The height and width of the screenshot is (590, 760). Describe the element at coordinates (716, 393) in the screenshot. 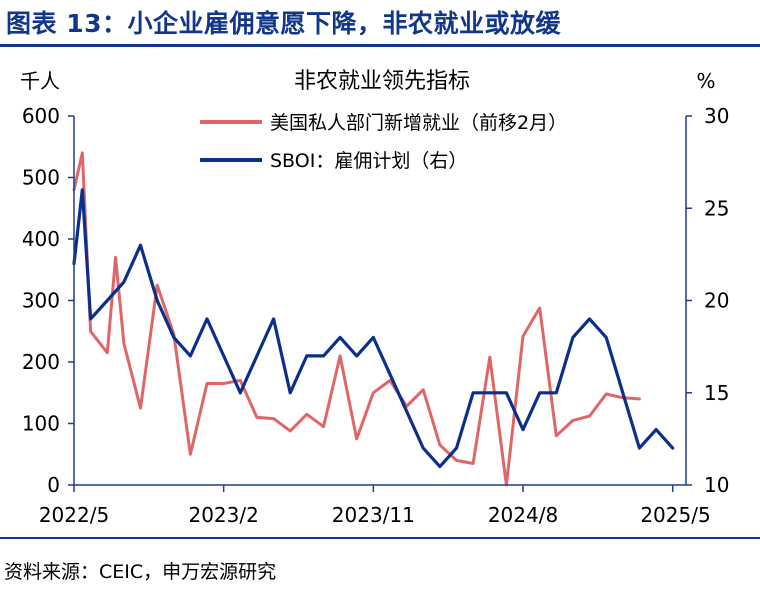

I see `right-tick-label: 15` at that location.